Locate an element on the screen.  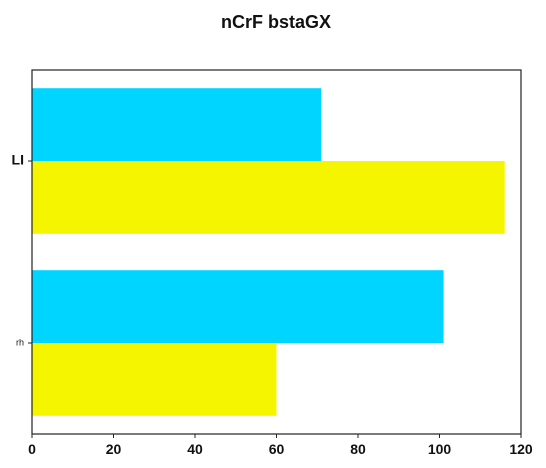
x-tick-label: 60 is located at coordinates (277, 449).